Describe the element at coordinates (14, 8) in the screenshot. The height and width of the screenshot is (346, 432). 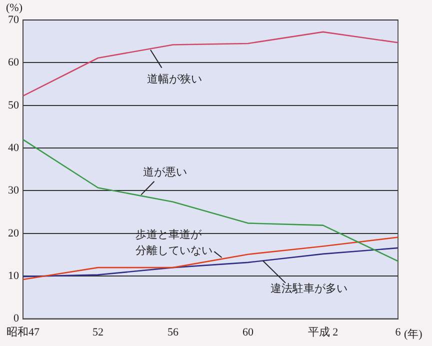
I see `y-axis-title: (%)` at that location.